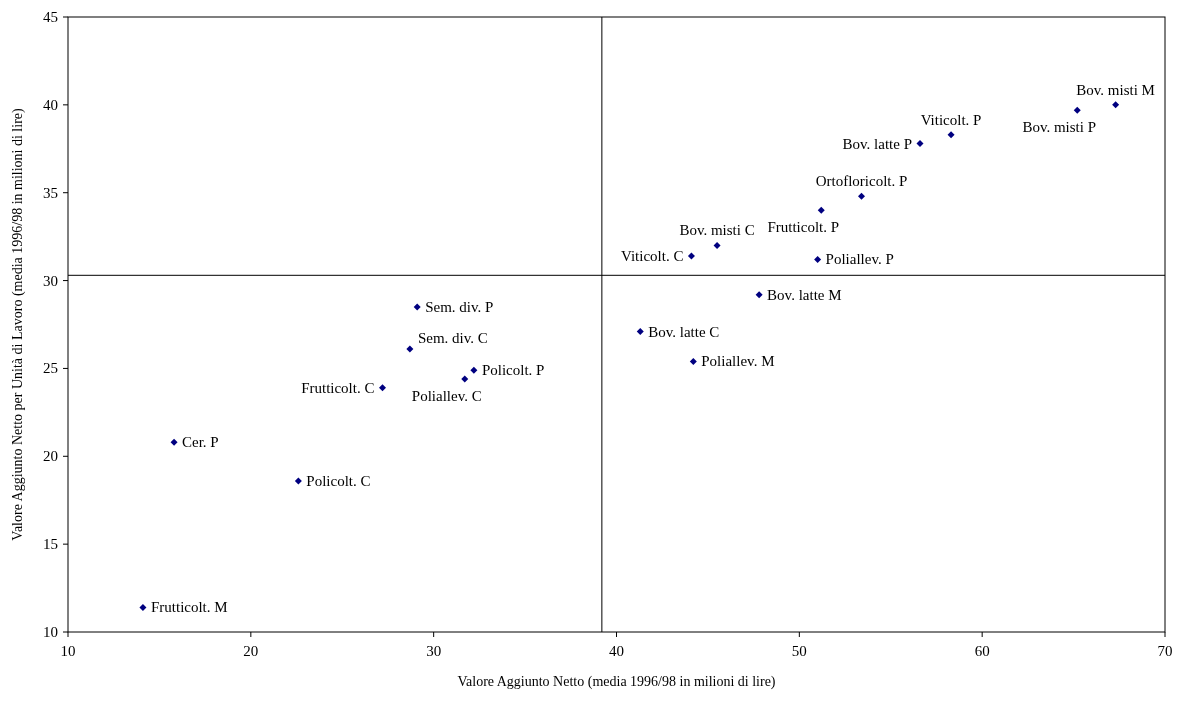  Describe the element at coordinates (18, 324) in the screenshot. I see `y-axis-title: Valore Aggiunto Netto per Unità di Lavoro (media 1996/98 in milioni di lire)` at that location.